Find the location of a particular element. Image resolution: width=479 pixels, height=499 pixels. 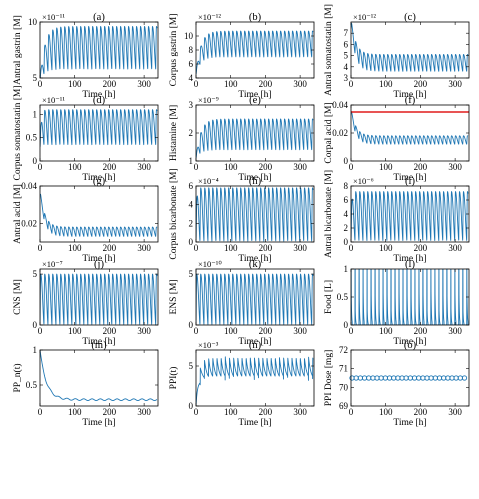

y-tick-label: 7 is located at coordinates (346, 33).